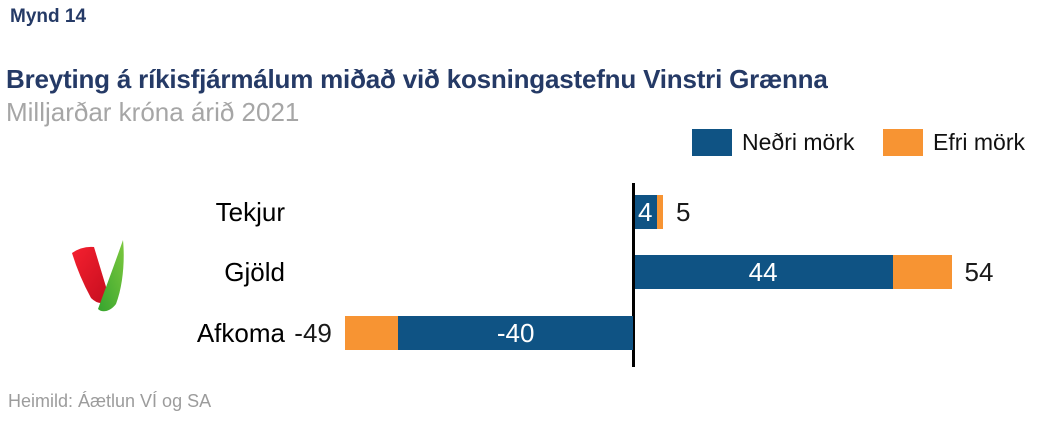 This screenshot has width=1048, height=422. I want to click on bar-row-tekjur: Tekjur 4 5, so click(524, 212).